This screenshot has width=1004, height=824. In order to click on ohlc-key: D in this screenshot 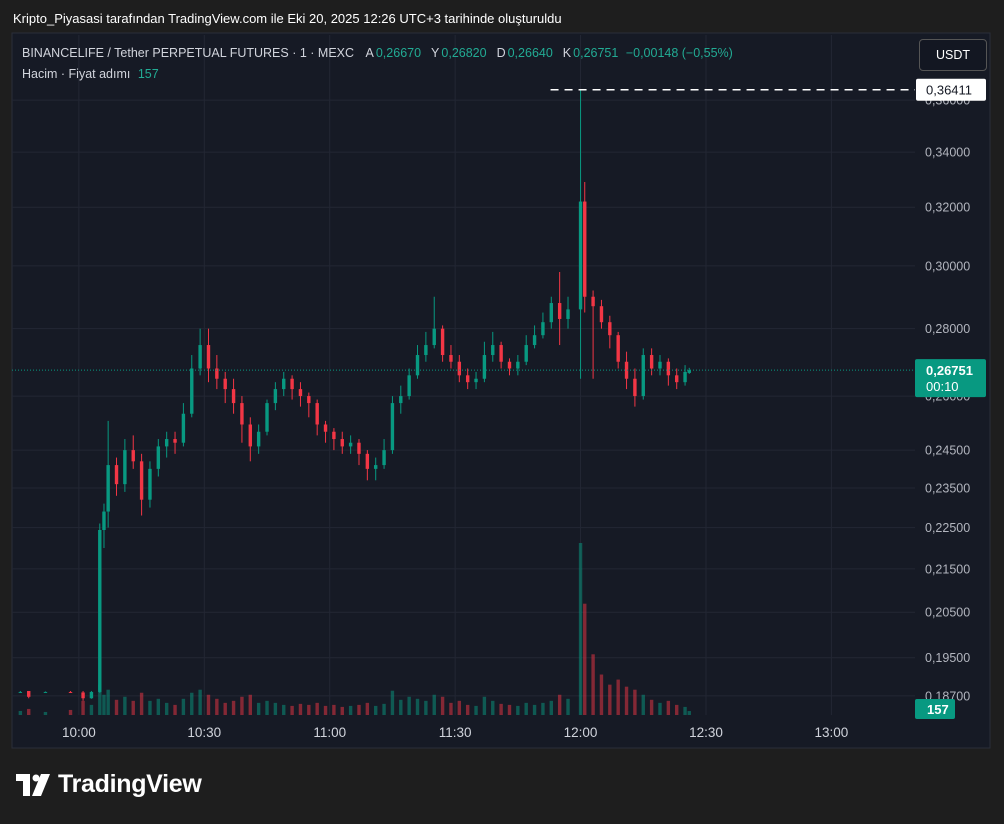, I will do `click(501, 53)`.